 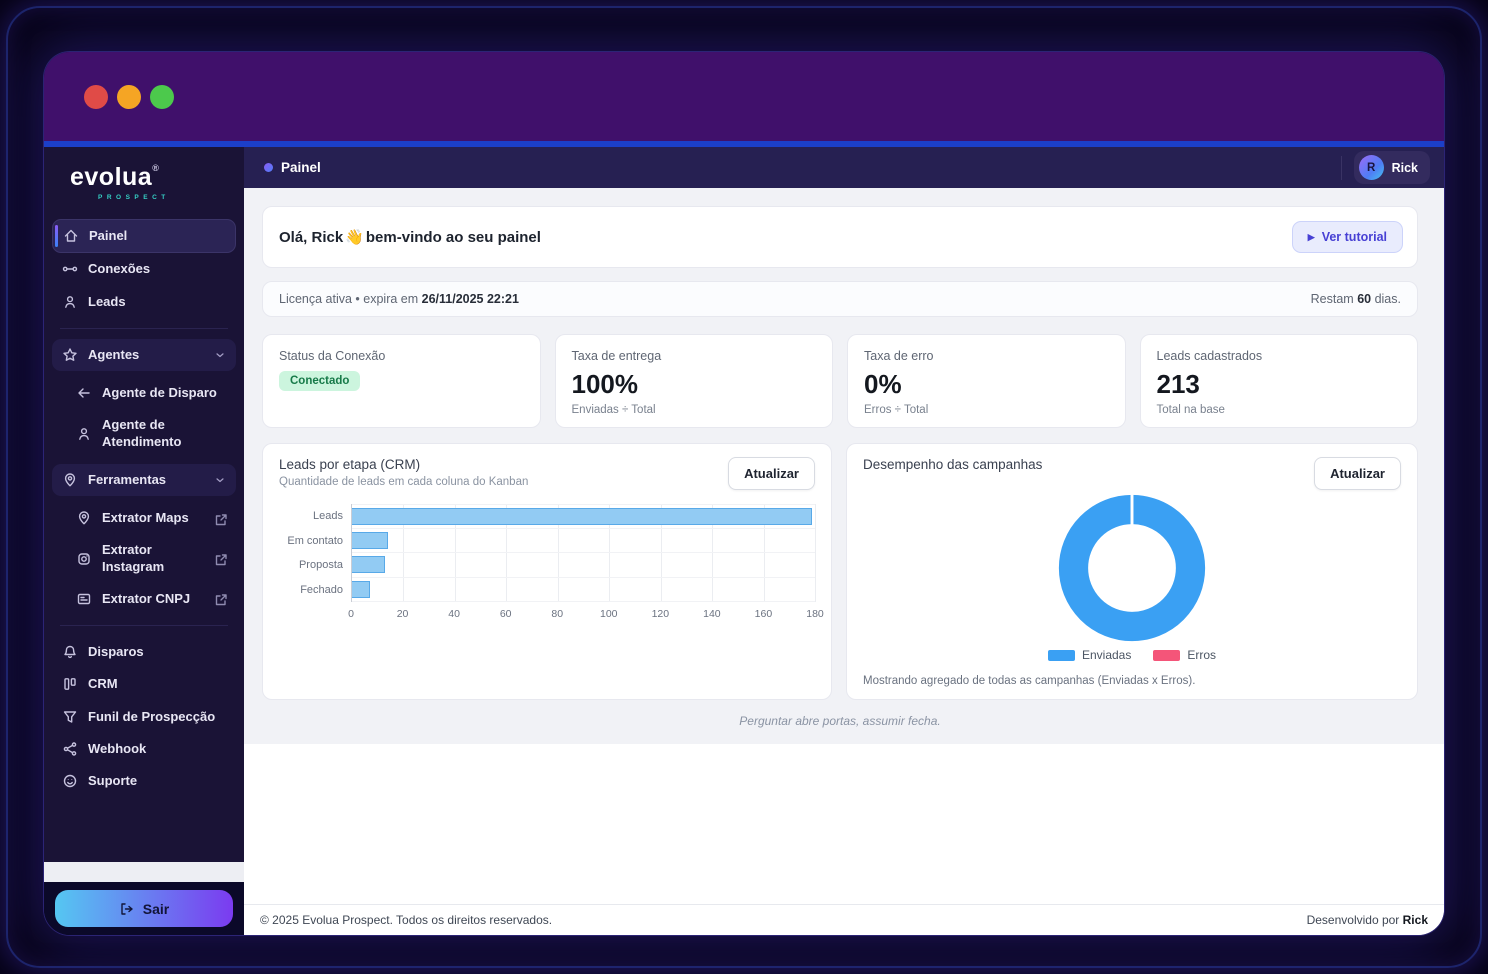 What do you see at coordinates (144, 354) in the screenshot?
I see `sidebar-item-agentes: Agentes` at bounding box center [144, 354].